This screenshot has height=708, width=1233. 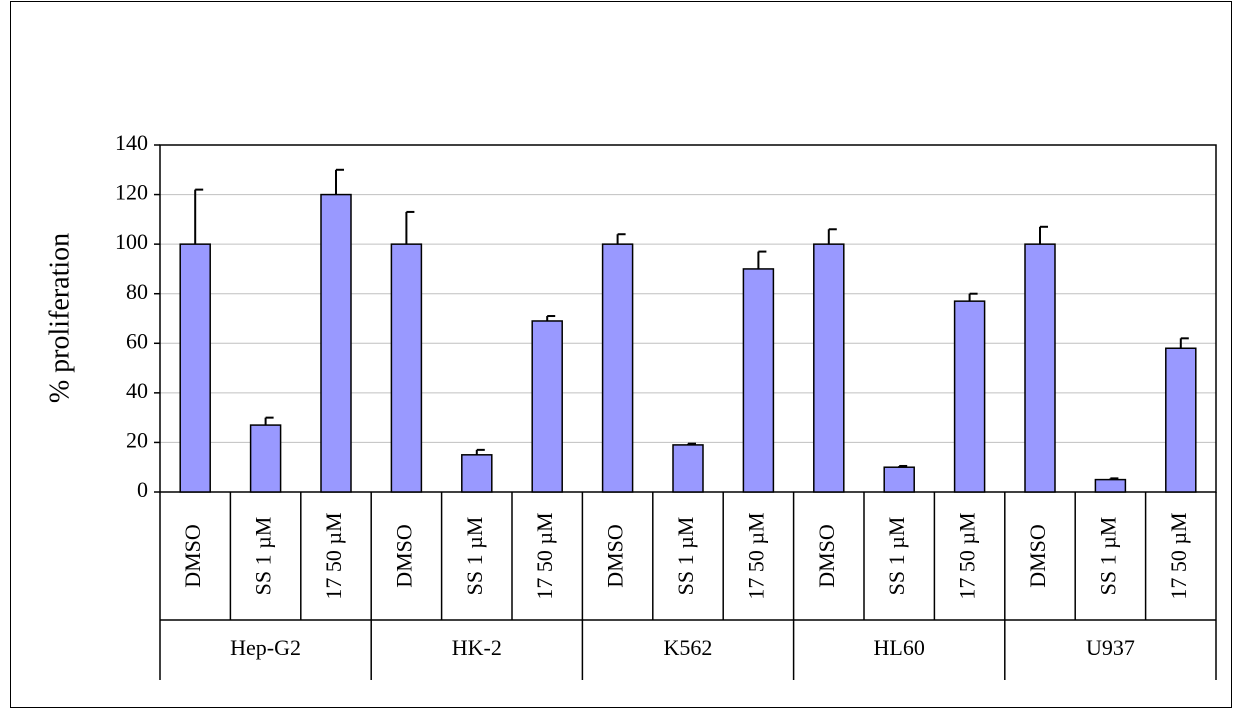 What do you see at coordinates (131, 241) in the screenshot?
I see `y-tick-label: 100` at bounding box center [131, 241].